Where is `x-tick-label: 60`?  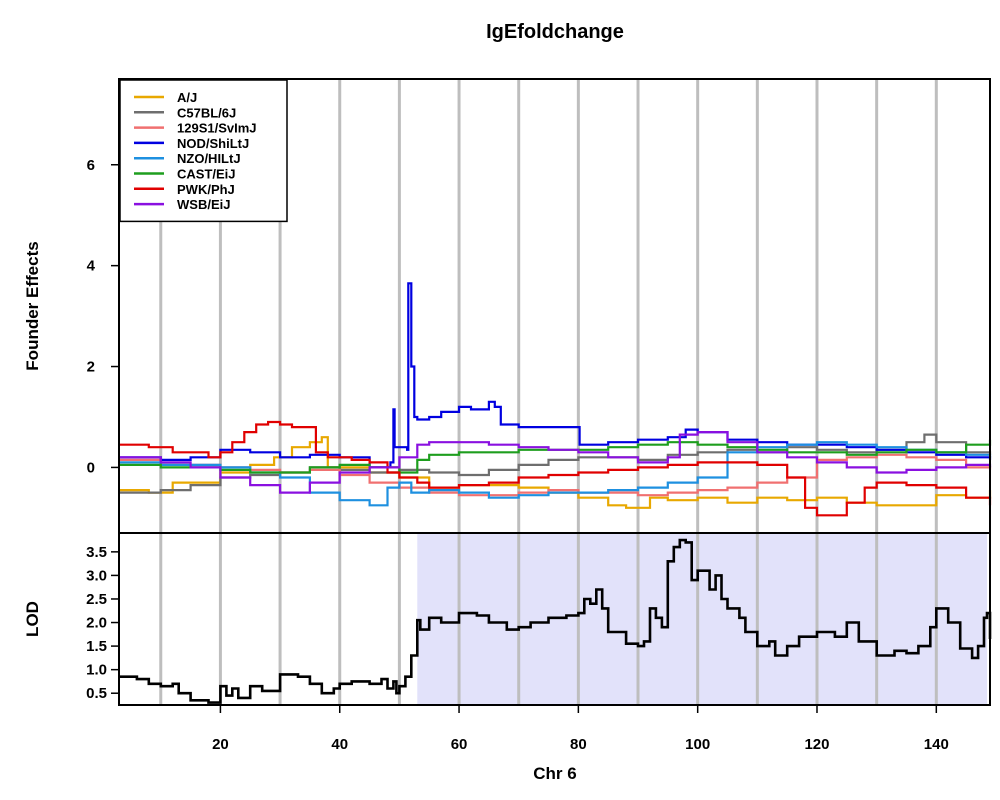 x-tick-label: 60 is located at coordinates (459, 744).